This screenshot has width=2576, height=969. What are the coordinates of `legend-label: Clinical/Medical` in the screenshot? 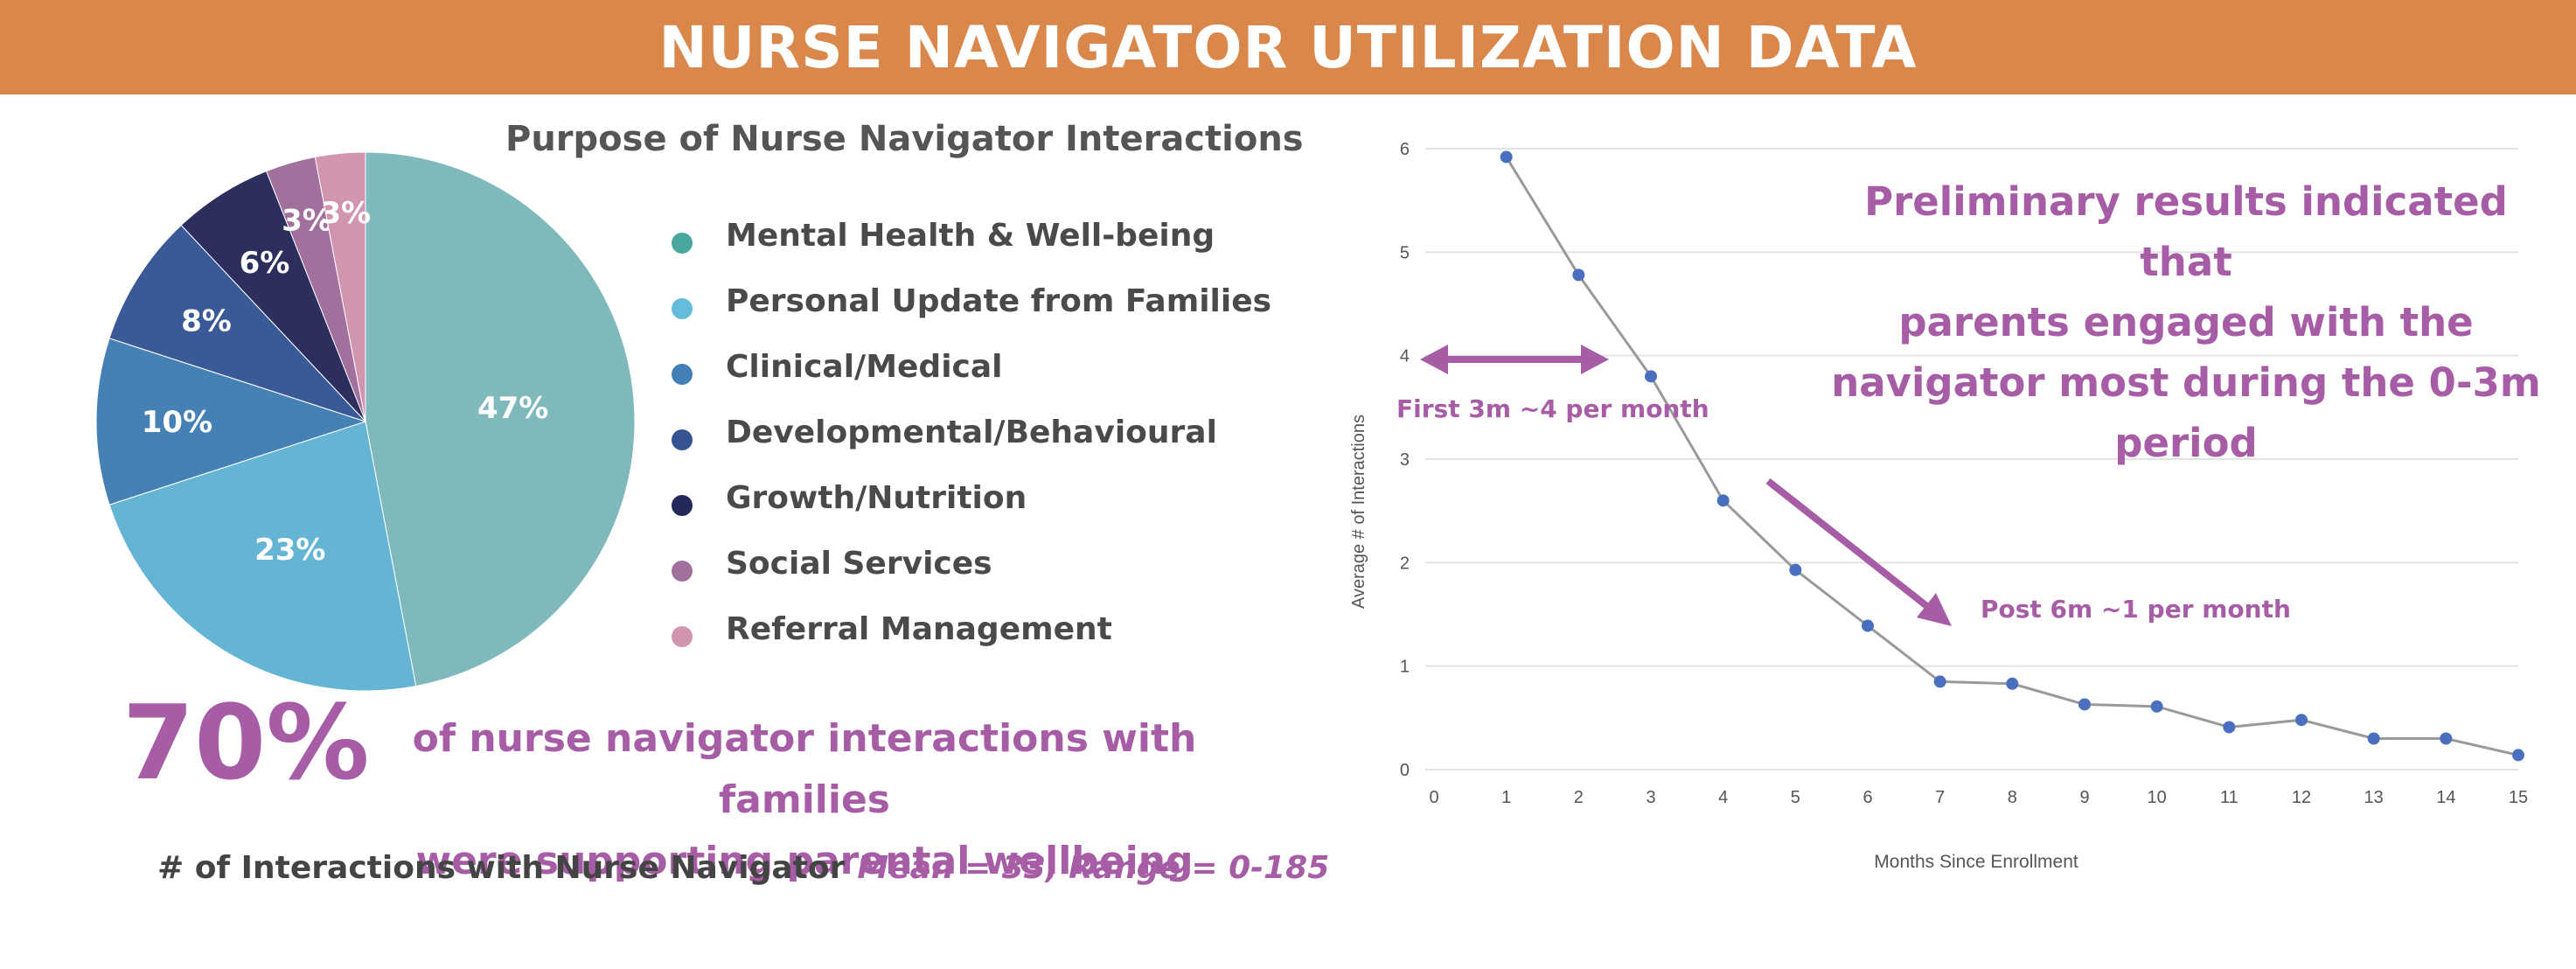 It's located at (864, 367).